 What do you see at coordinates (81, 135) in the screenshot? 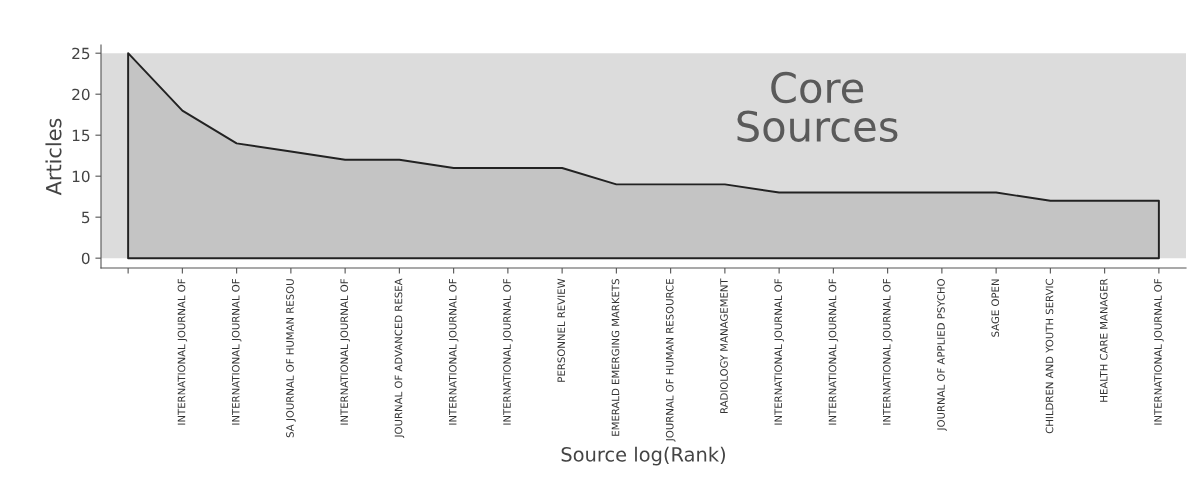
I see `y-tick-label: 15` at bounding box center [81, 135].